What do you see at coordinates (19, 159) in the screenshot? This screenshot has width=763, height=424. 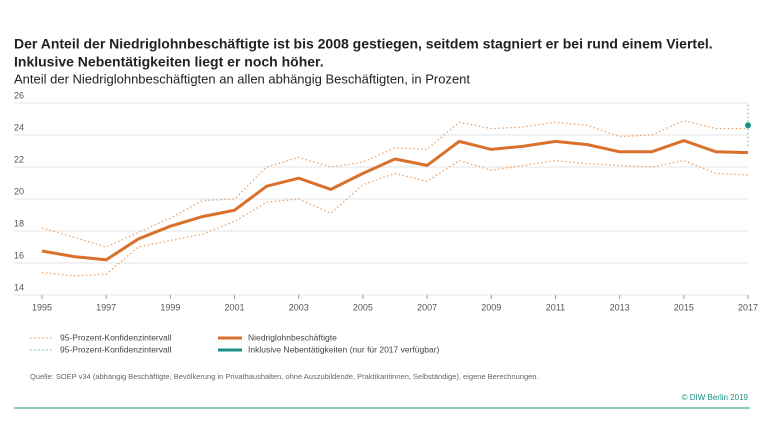 I see `y-tick-label: 22` at bounding box center [19, 159].